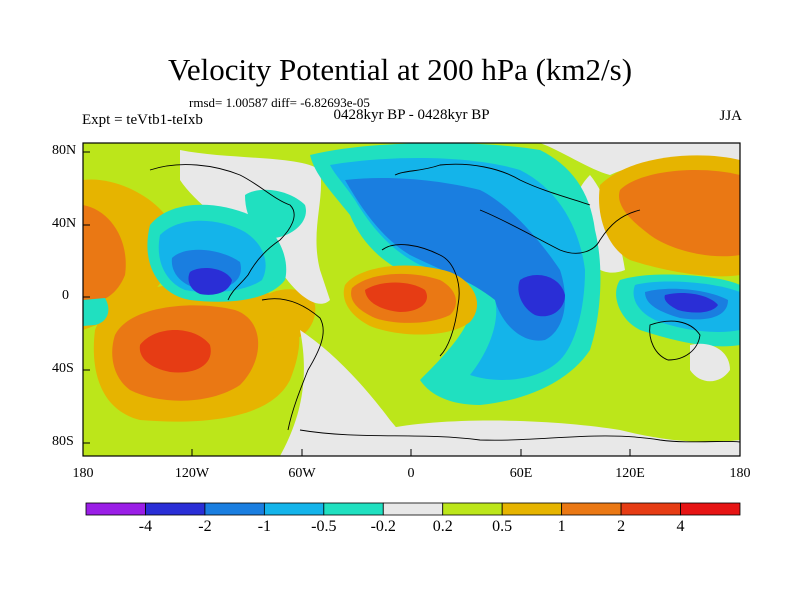 The width and height of the screenshot is (800, 600). Describe the element at coordinates (222, 232) in the screenshot. I see `coast-north-america` at that location.